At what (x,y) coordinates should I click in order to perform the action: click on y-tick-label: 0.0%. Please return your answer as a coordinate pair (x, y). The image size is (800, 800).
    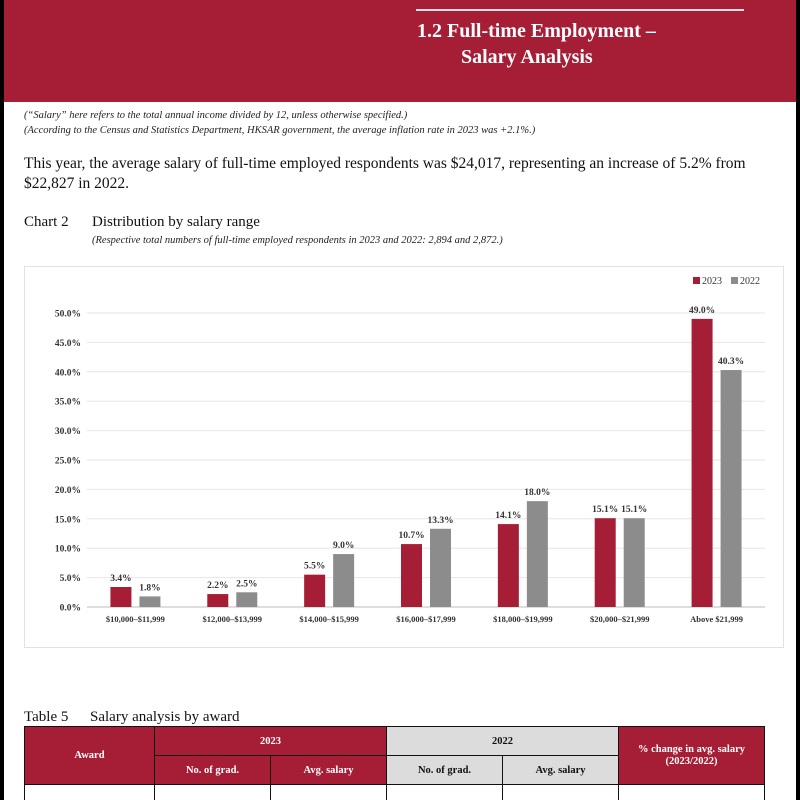
    Looking at the image, I should click on (70, 609).